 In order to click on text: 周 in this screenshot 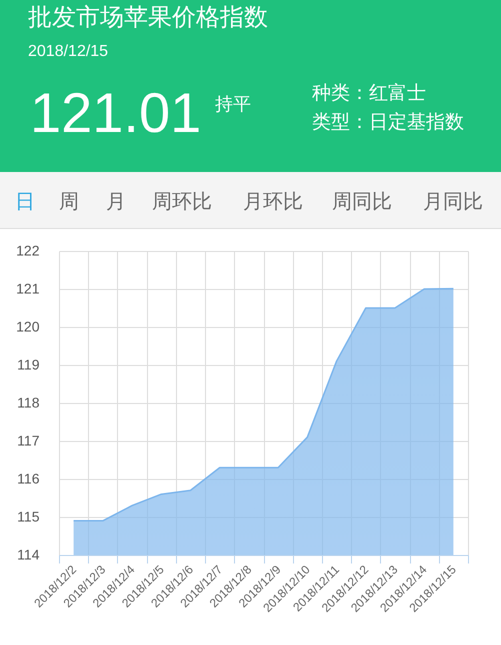, I will do `click(69, 202)`.